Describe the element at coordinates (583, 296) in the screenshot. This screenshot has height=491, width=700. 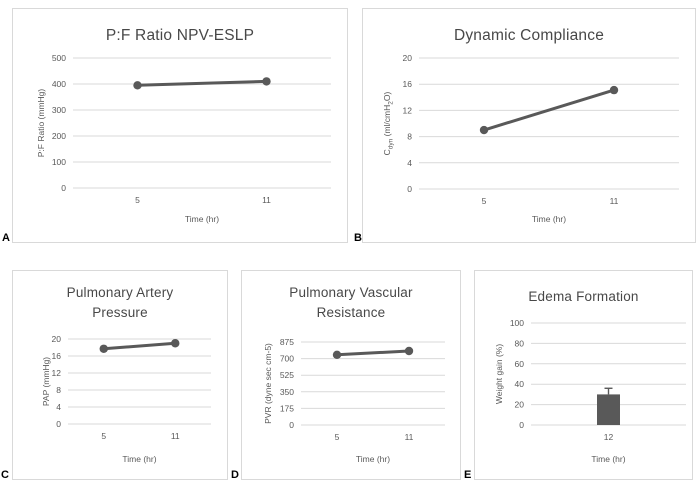
I see `chart-title-edema: Edema Formation` at that location.